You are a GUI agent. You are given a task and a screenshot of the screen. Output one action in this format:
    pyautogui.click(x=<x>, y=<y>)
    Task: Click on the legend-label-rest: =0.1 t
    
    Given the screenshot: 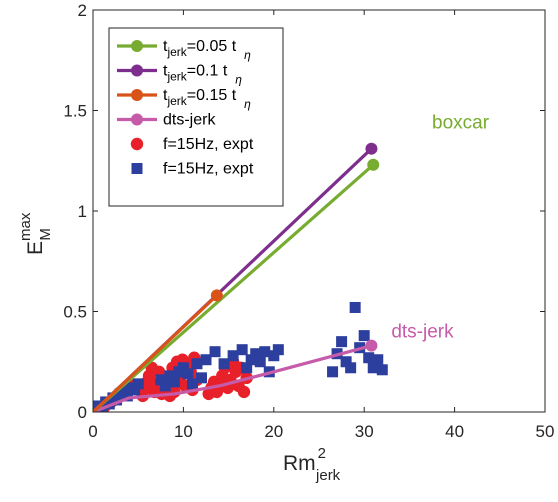 What is the action you would take?
    pyautogui.click(x=207, y=71)
    